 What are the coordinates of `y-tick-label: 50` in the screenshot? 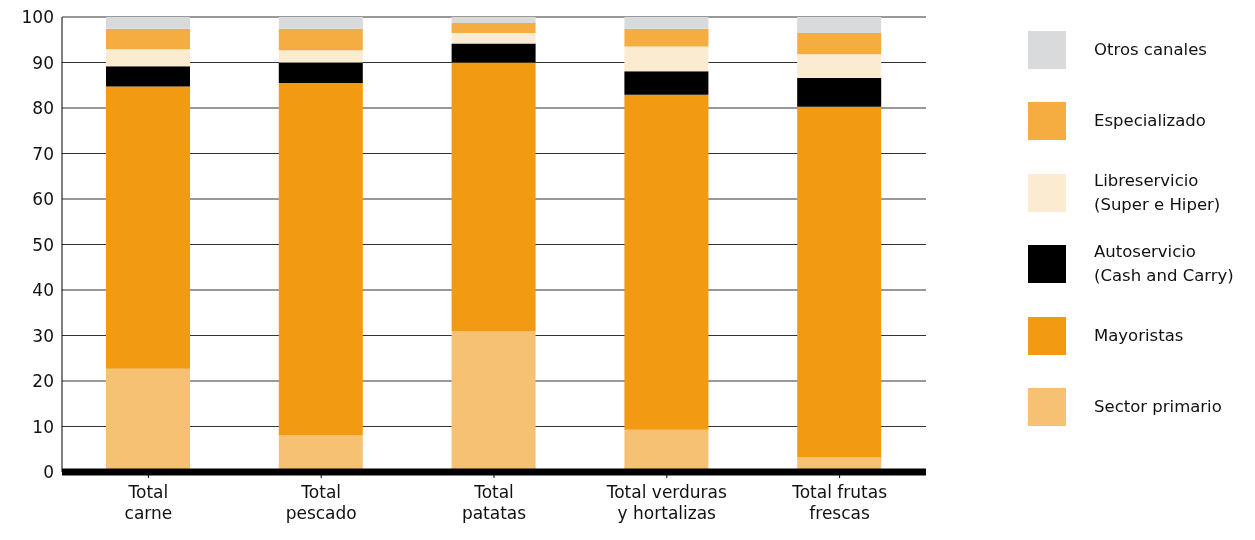 It's located at (43, 244).